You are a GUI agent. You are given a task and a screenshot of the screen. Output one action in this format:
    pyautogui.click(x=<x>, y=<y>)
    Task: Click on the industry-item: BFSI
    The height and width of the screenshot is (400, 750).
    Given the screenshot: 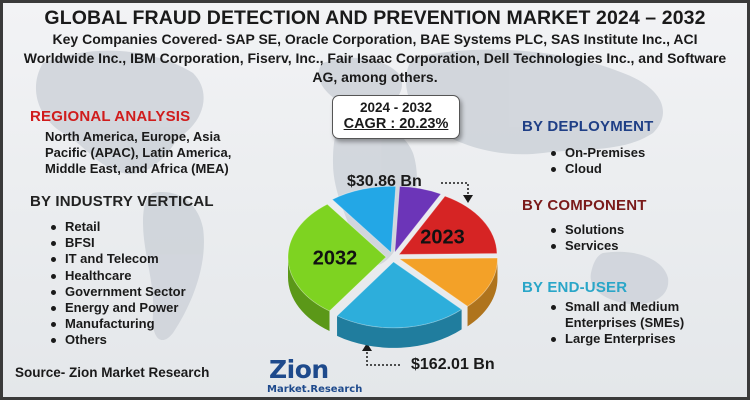 What is the action you would take?
    pyautogui.click(x=117, y=243)
    